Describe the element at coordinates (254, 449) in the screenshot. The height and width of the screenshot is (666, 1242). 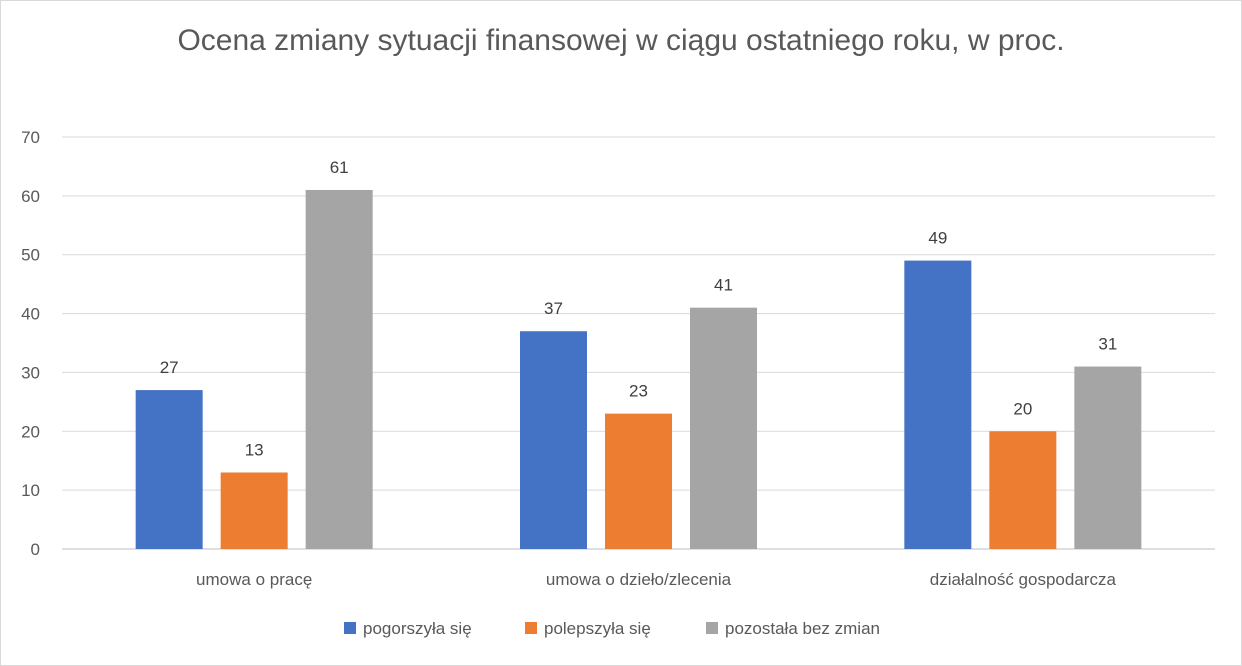
I see `data-label: 13` at that location.